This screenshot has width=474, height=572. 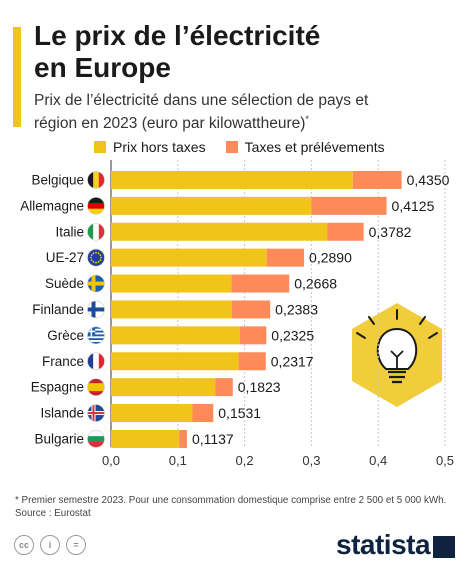 I want to click on category-label: Allemagne, so click(x=52, y=205).